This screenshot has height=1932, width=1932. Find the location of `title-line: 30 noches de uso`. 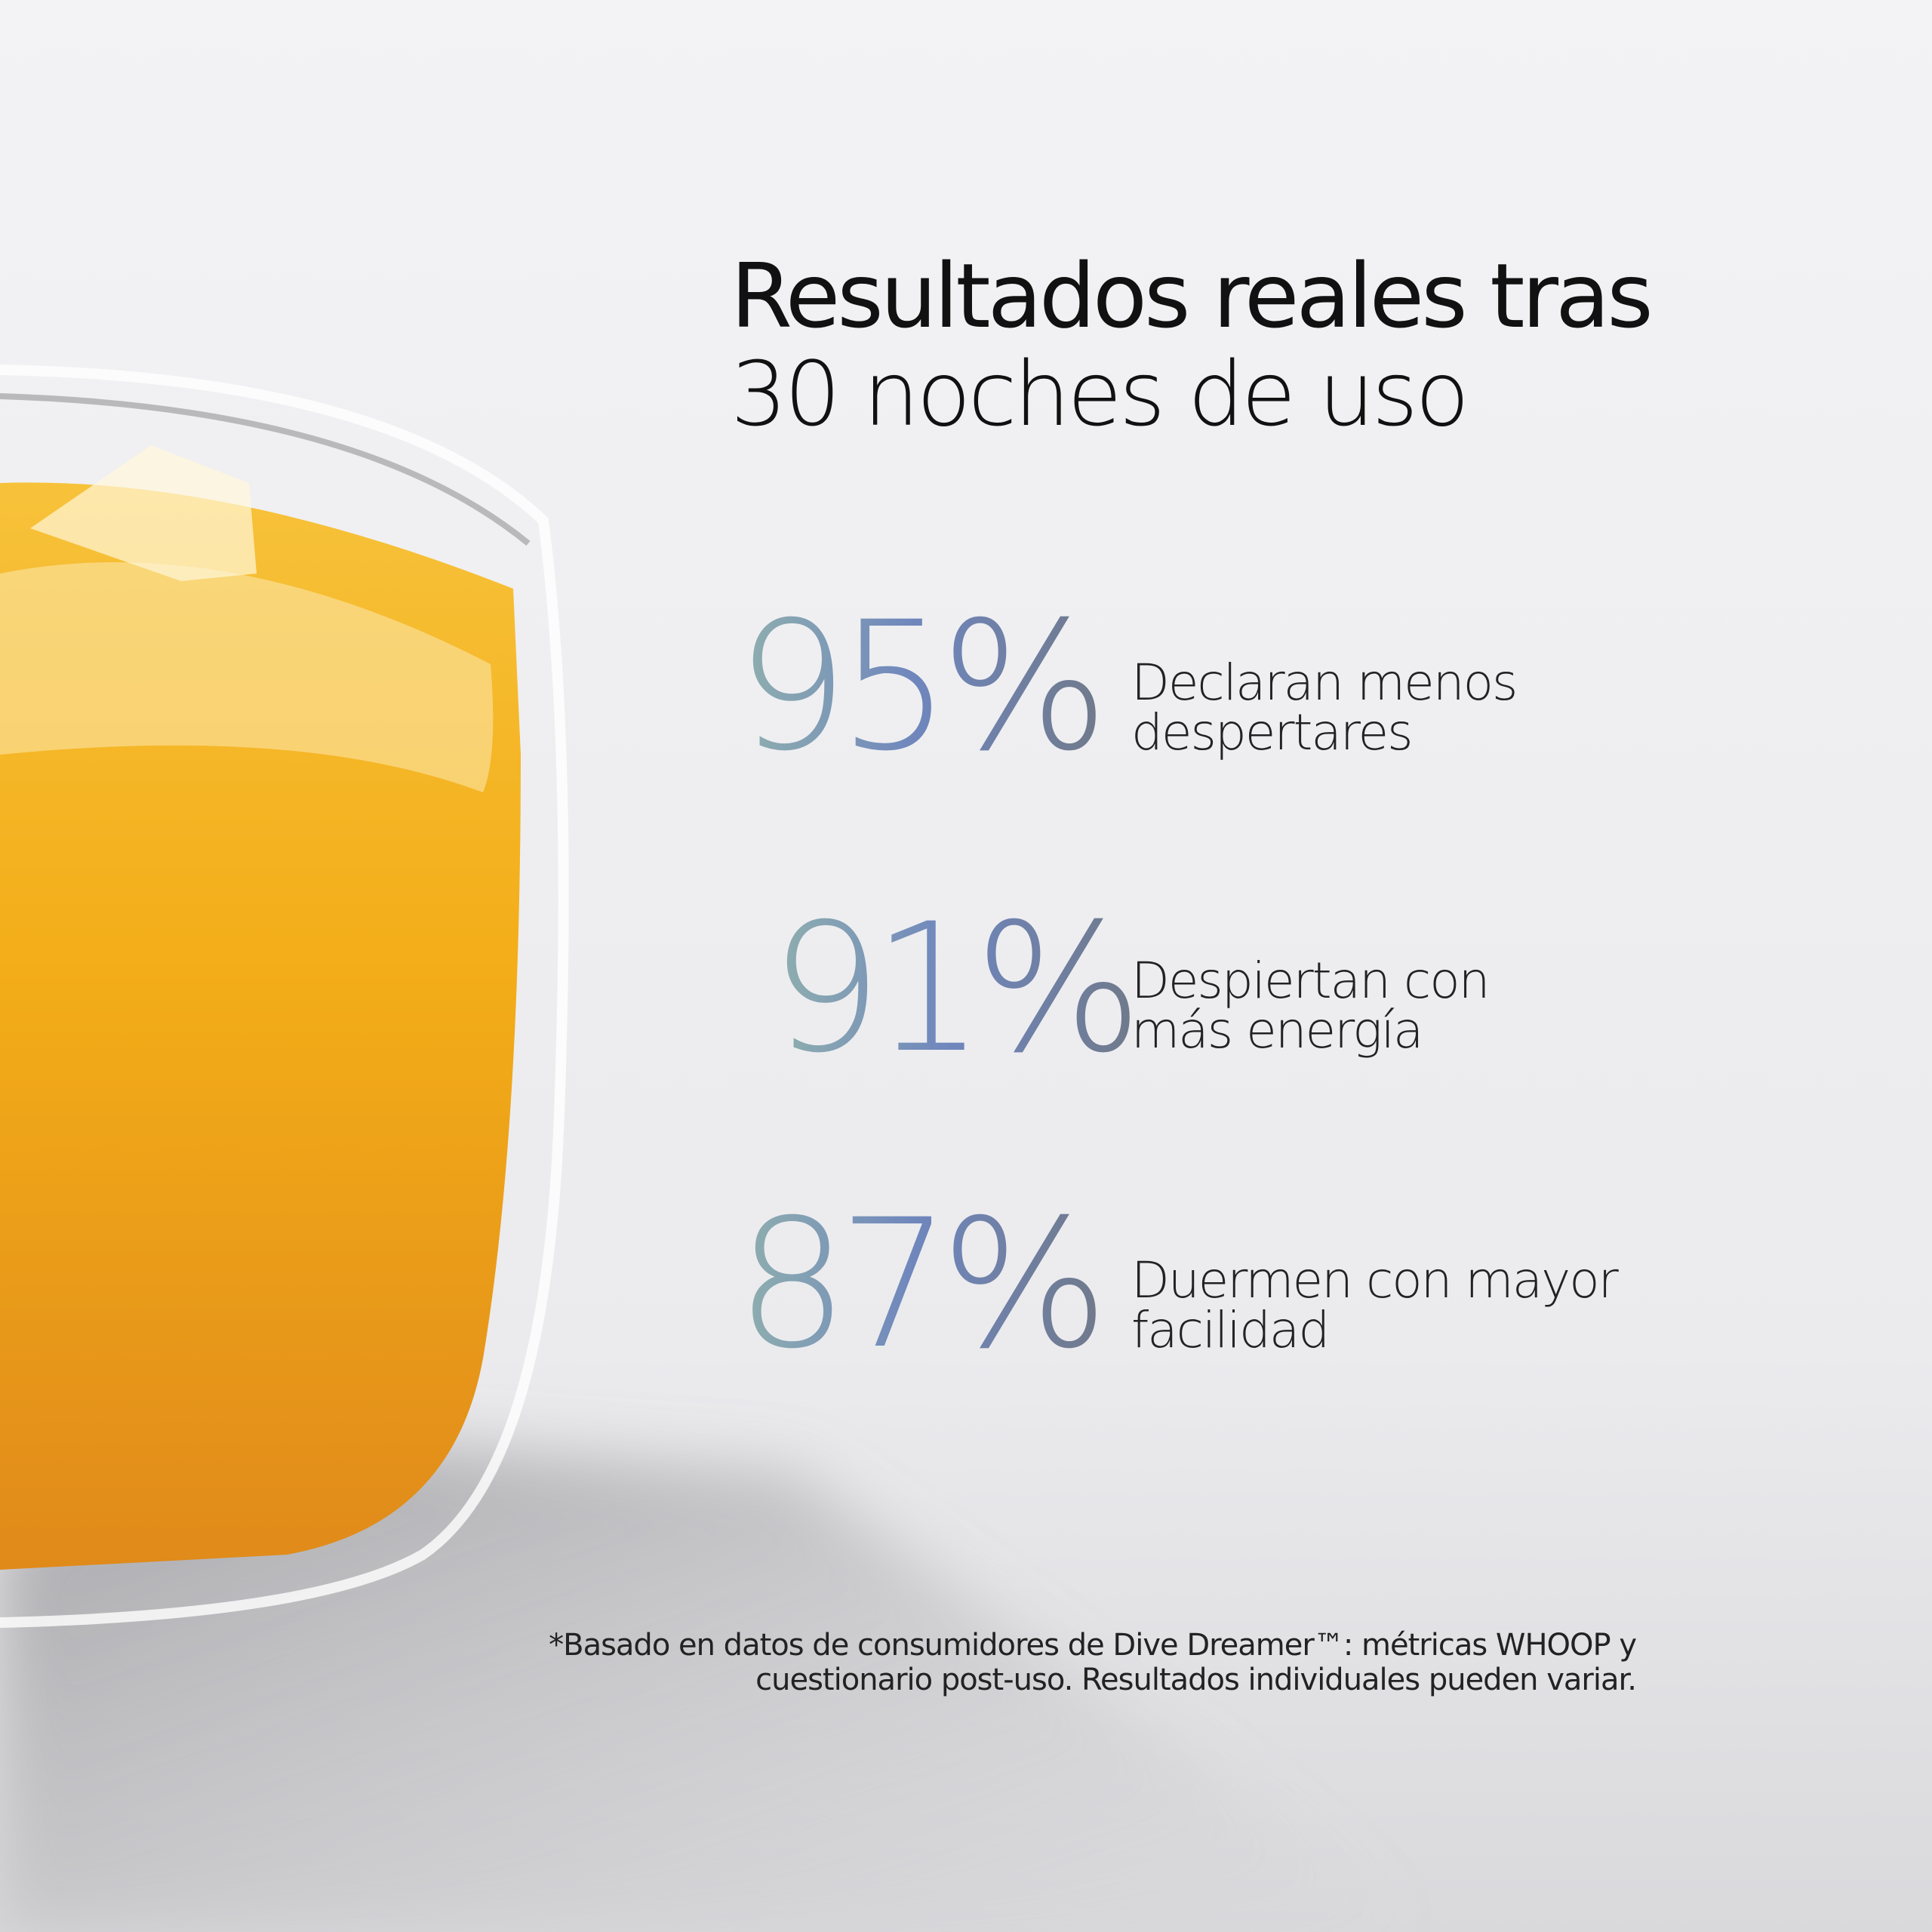

title-line: 30 noches de uso is located at coordinates (1098, 394).